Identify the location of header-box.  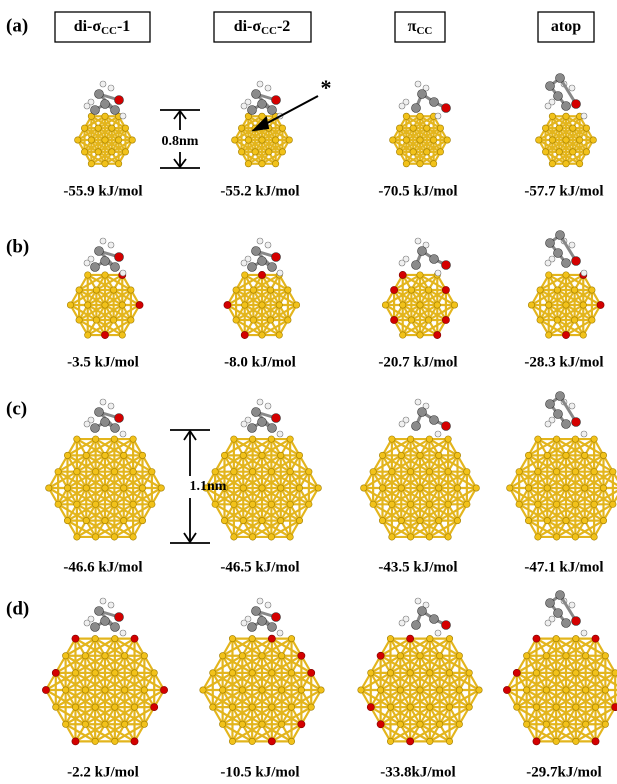
(262, 27).